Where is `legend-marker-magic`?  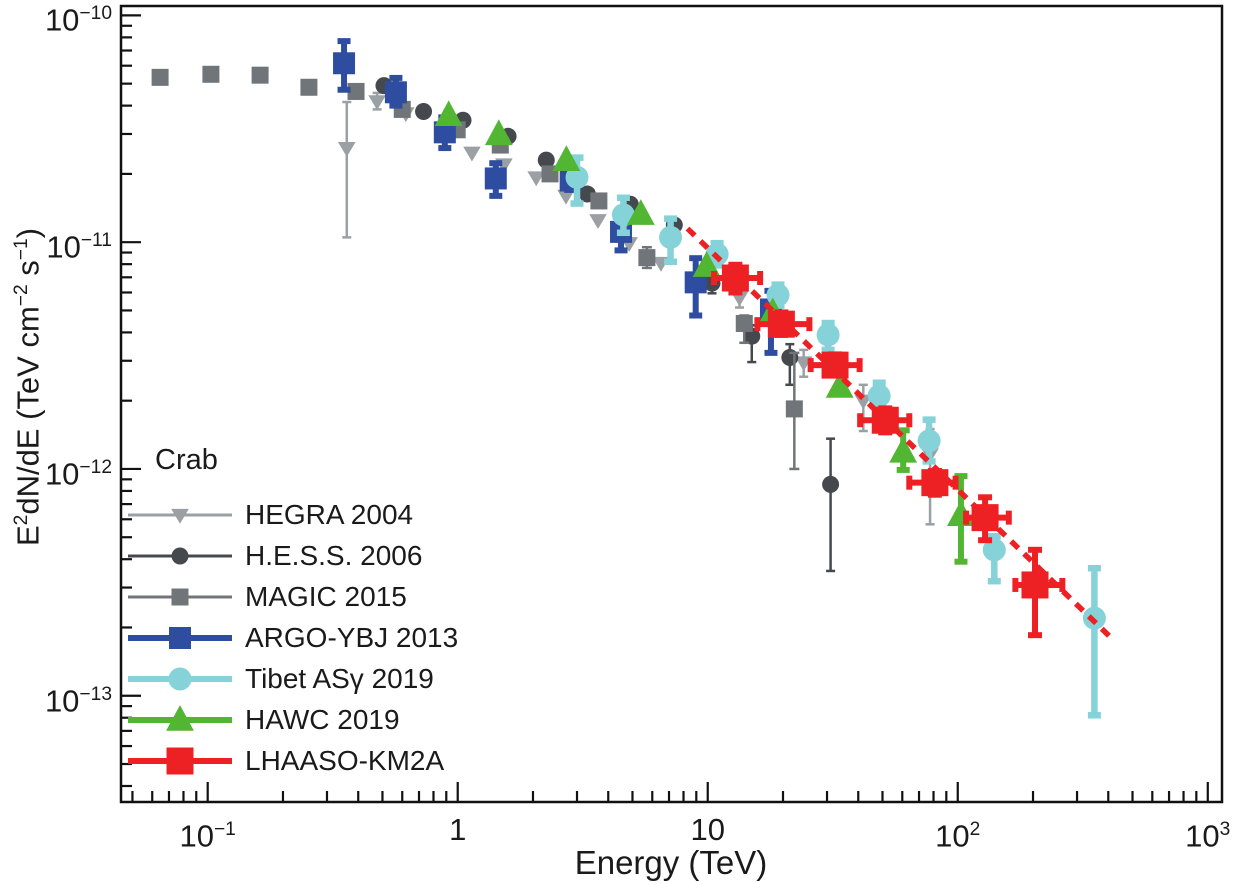
legend-marker-magic is located at coordinates (180, 596).